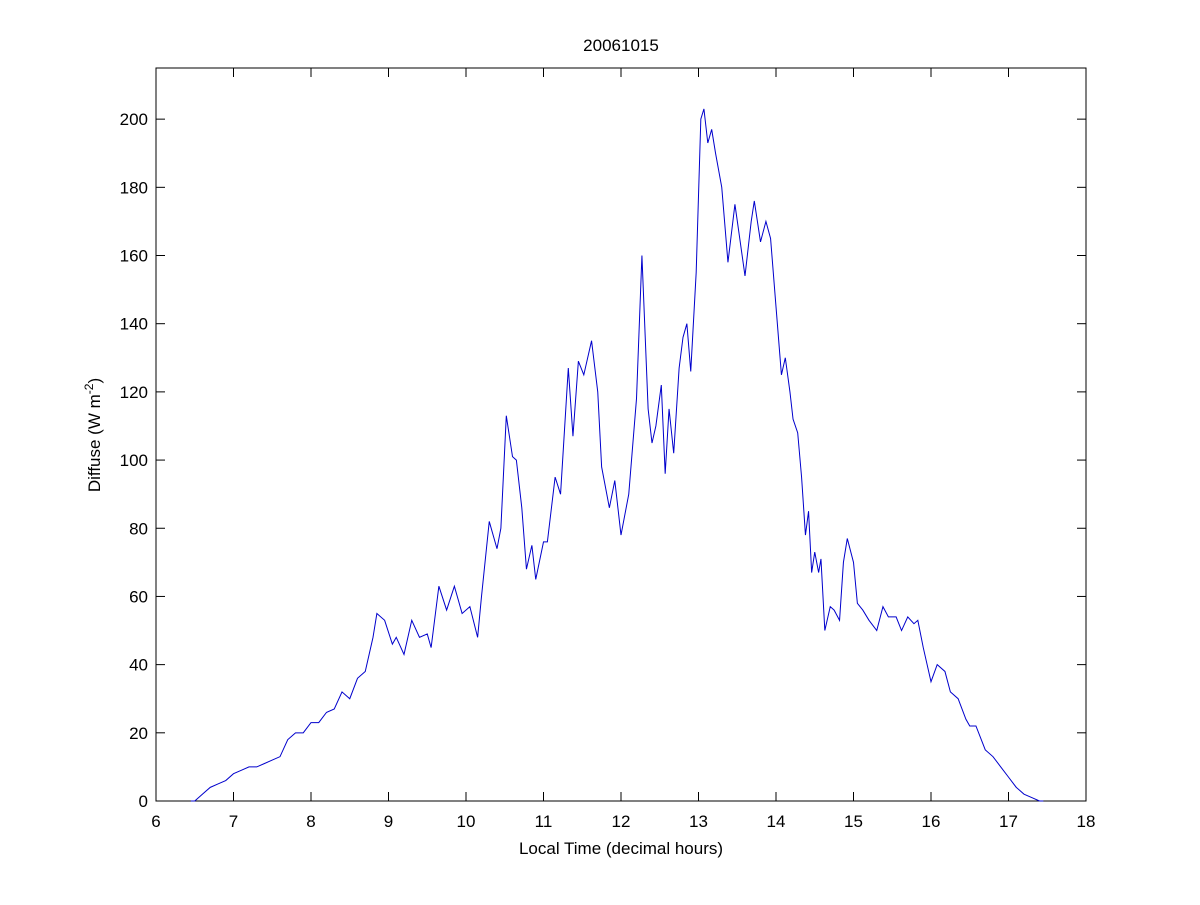 This screenshot has width=1200, height=905. I want to click on y-axis-label-superscript: -2, so click(89, 388).